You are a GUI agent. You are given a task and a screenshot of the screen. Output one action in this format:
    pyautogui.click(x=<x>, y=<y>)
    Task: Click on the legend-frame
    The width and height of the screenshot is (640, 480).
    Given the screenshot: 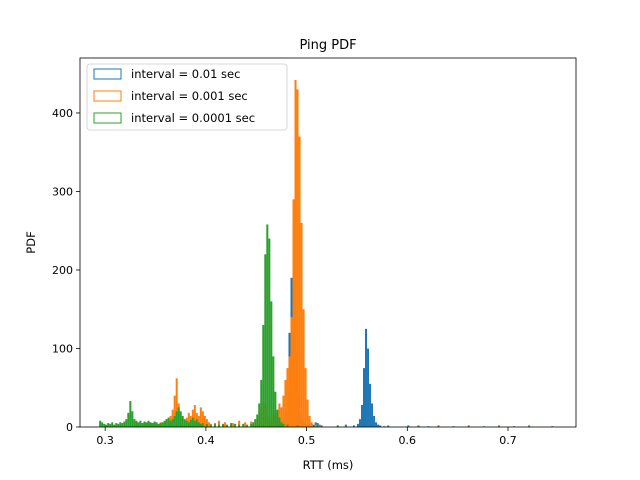 What is the action you would take?
    pyautogui.click(x=187, y=97)
    